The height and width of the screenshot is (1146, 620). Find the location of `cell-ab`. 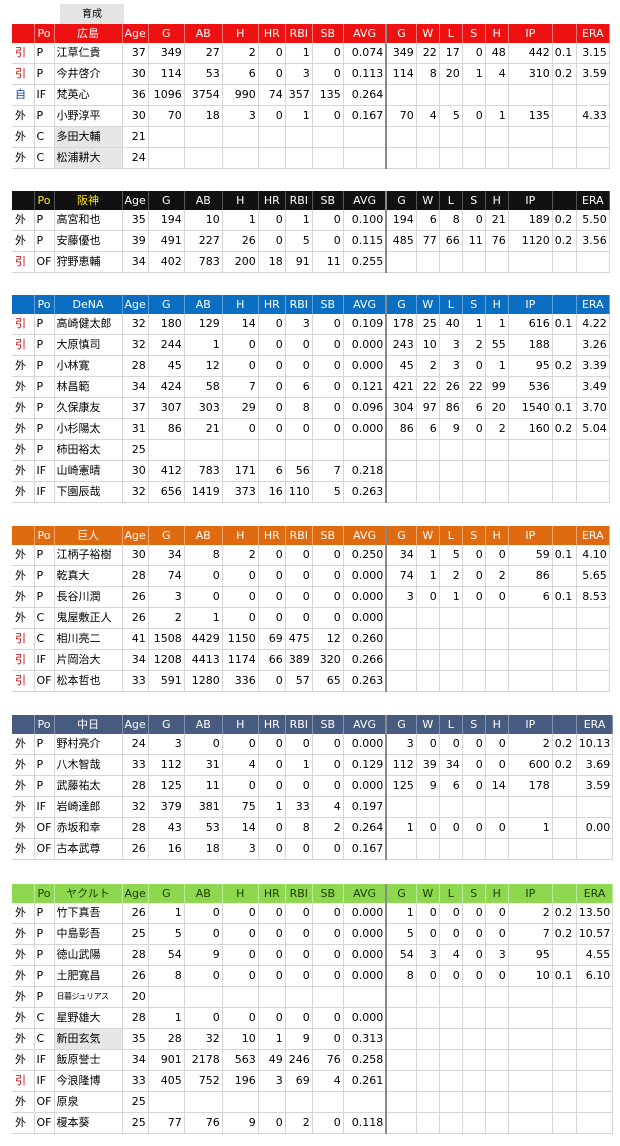

cell-ab is located at coordinates (203, 1102).